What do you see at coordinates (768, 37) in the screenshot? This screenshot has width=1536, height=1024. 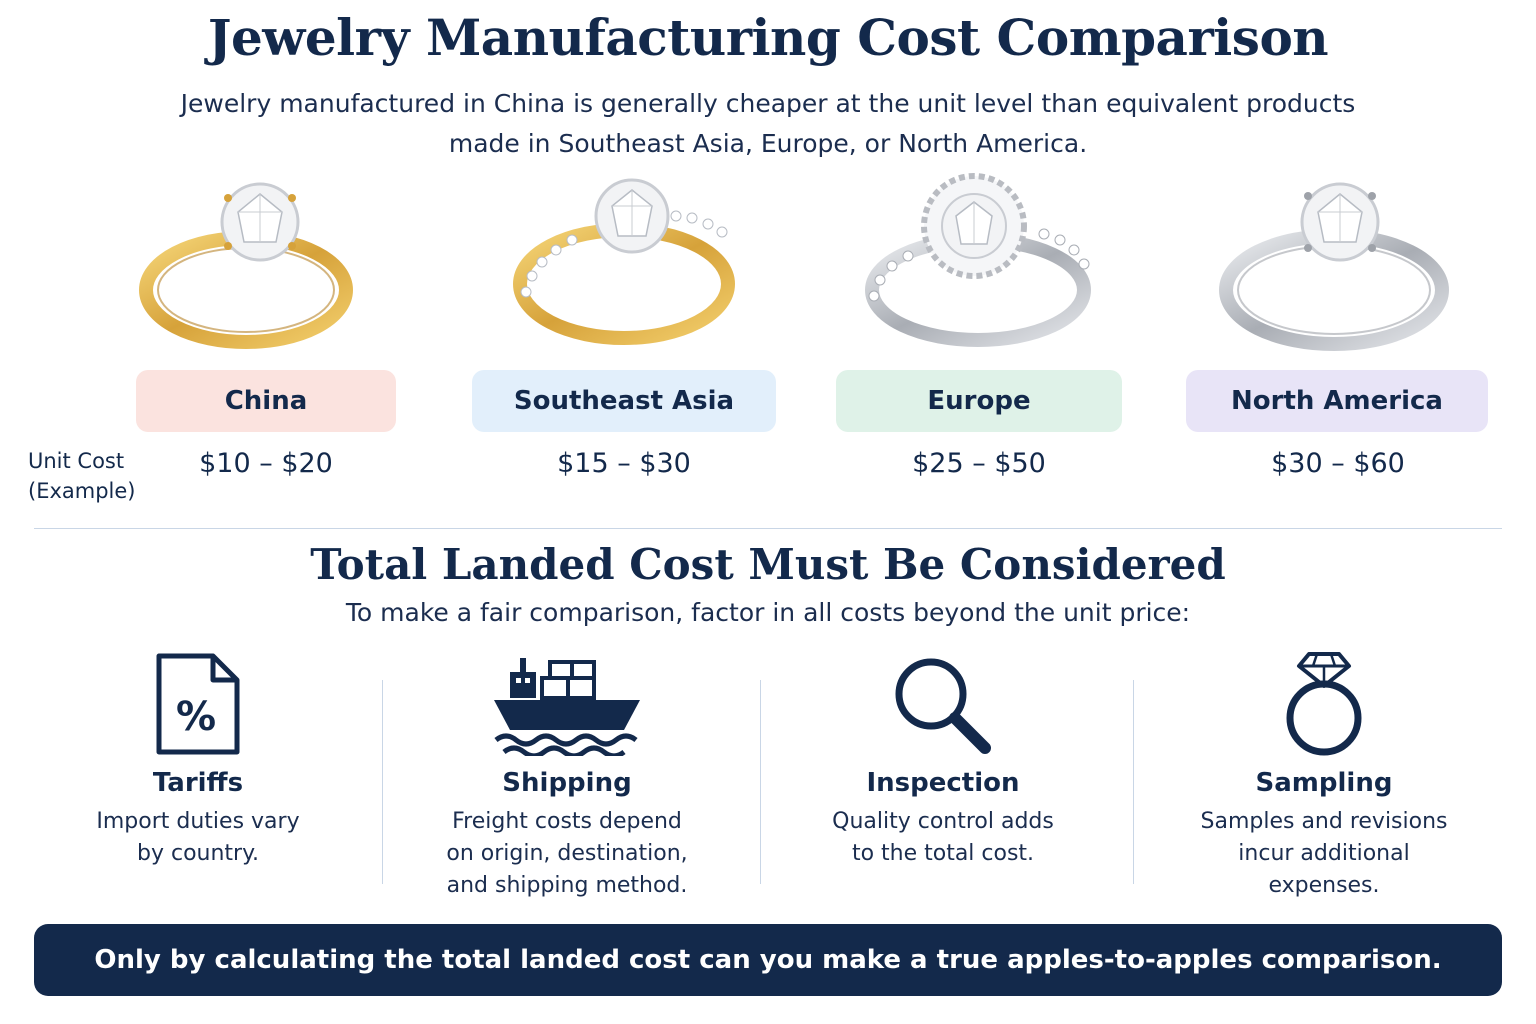 I see `page-title: Jewelry Manufacturing Cost Comparison` at bounding box center [768, 37].